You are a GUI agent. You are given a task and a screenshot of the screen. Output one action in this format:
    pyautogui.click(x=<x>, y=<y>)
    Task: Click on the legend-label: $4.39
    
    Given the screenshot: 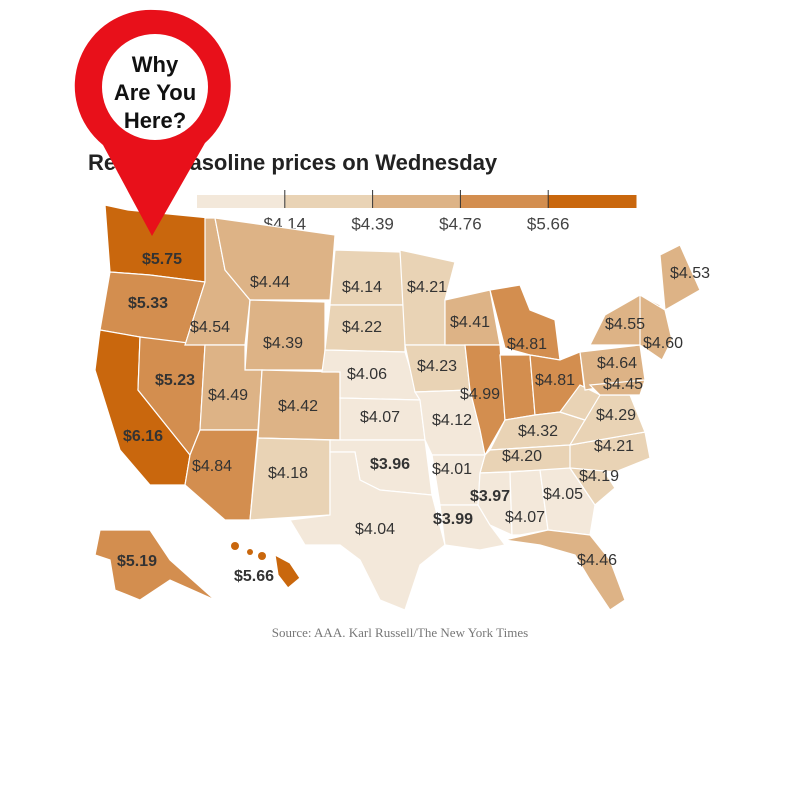 What is the action you would take?
    pyautogui.click(x=372, y=223)
    